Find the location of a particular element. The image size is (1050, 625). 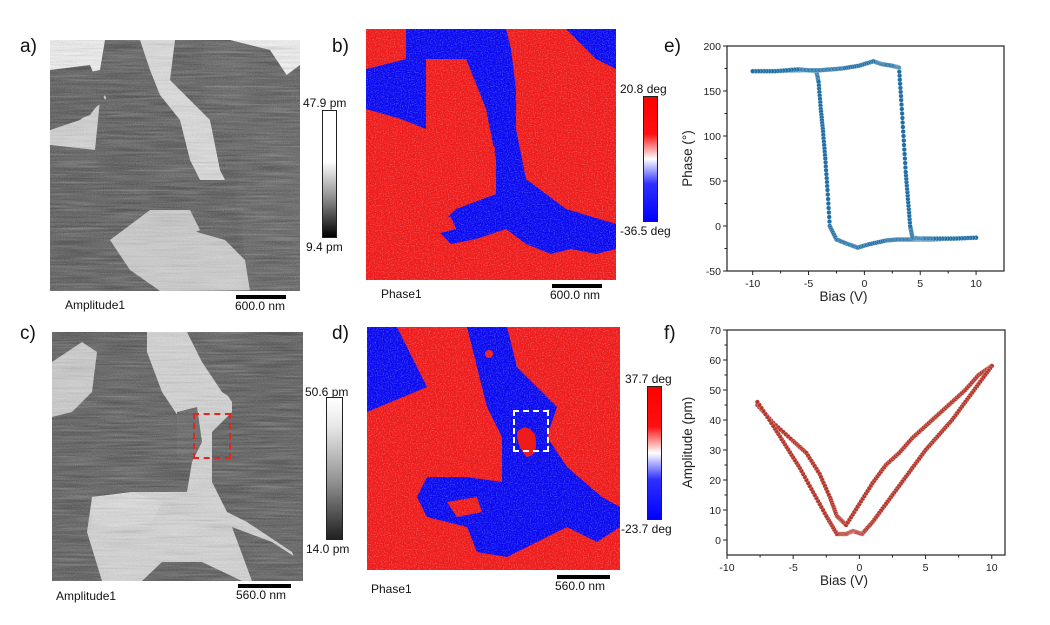

panel-label-d: d) is located at coordinates (340, 333).